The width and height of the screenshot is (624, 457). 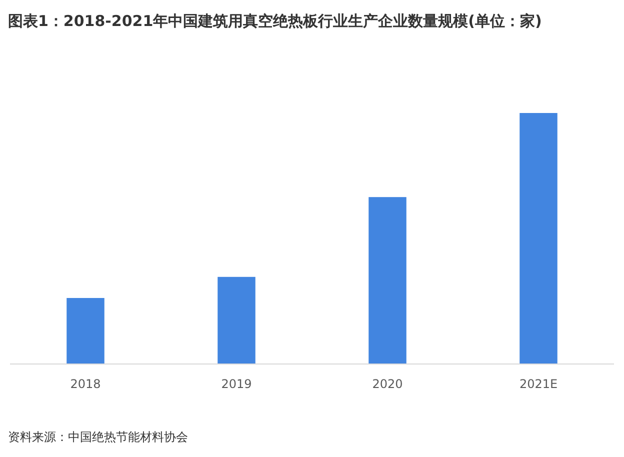 I want to click on x-tick-label: 2021E, so click(x=538, y=384).